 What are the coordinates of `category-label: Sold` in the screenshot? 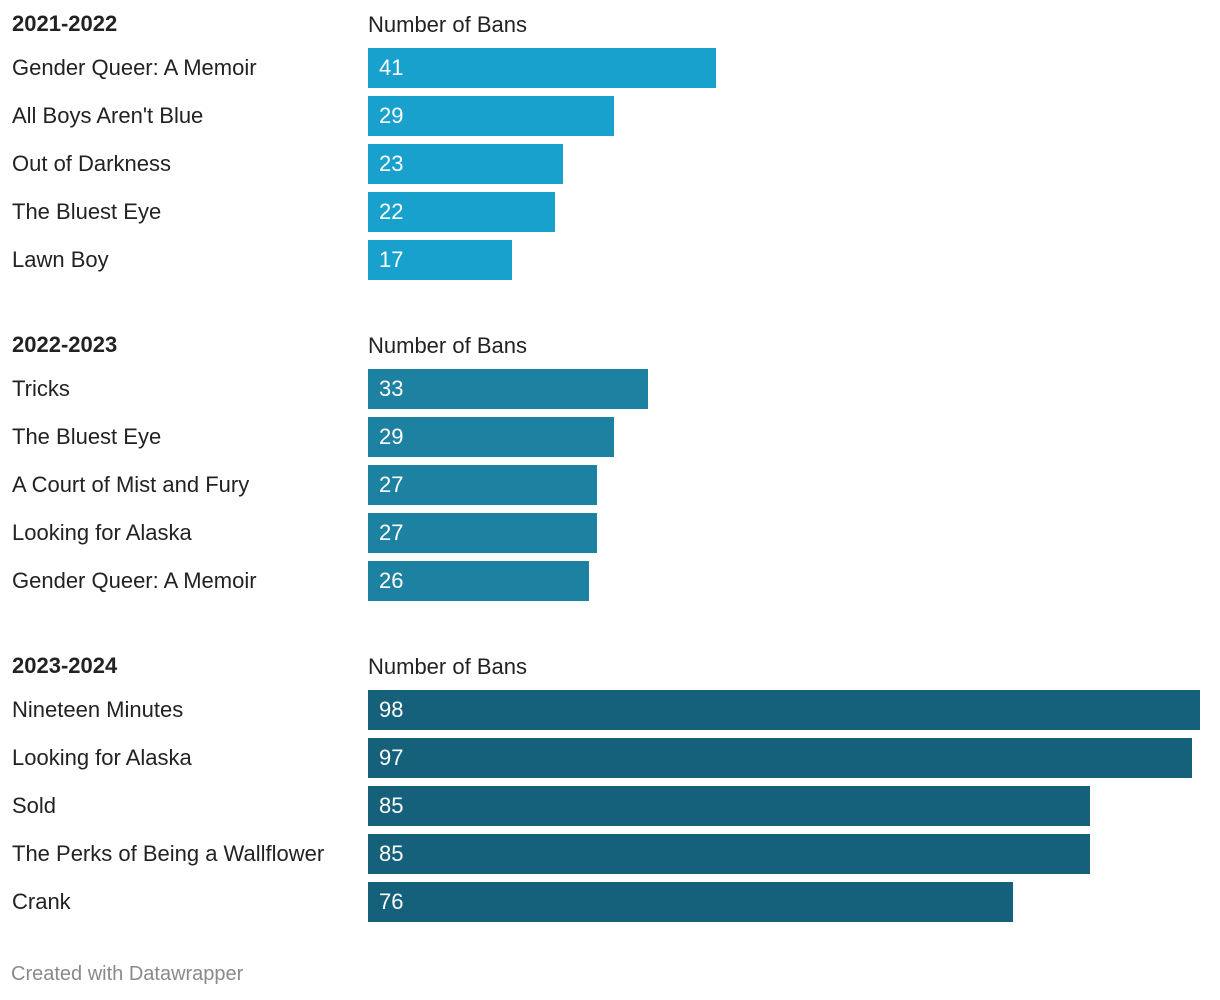 It's located at (34, 805).